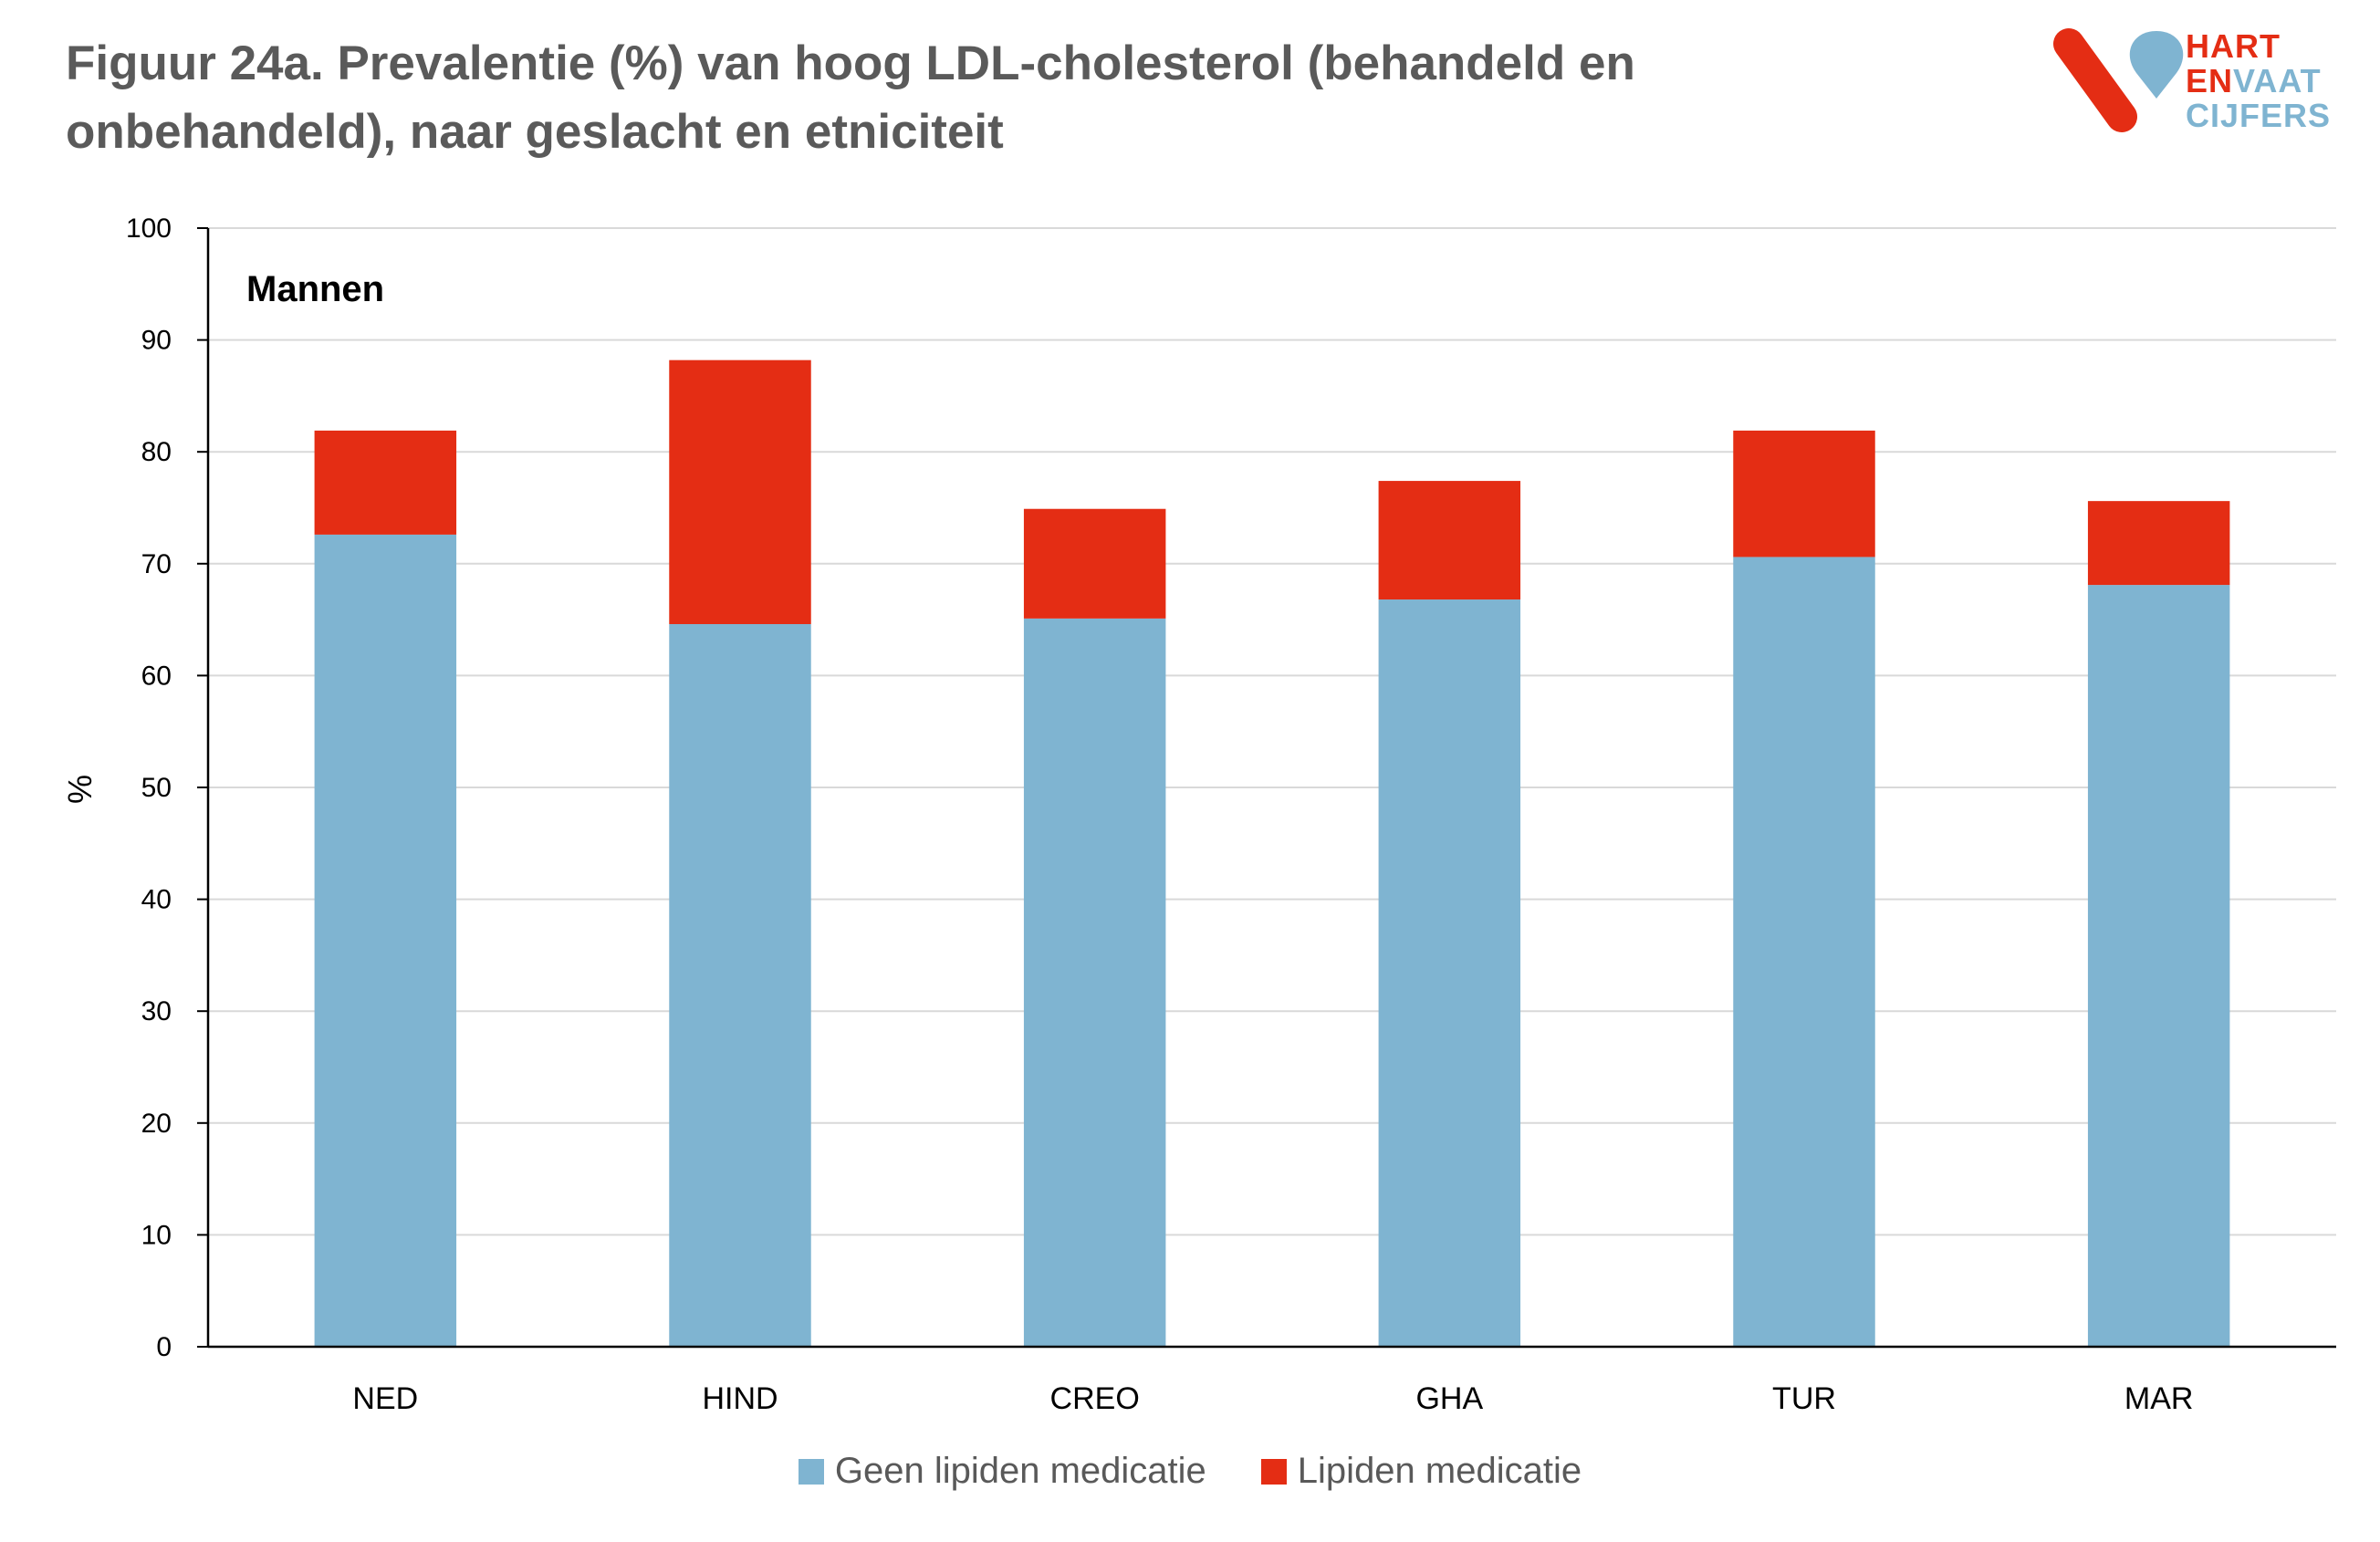 Image resolution: width=2380 pixels, height=1542 pixels. I want to click on logo-wordmark: HART ENVAAT CIJFERS, so click(2259, 81).